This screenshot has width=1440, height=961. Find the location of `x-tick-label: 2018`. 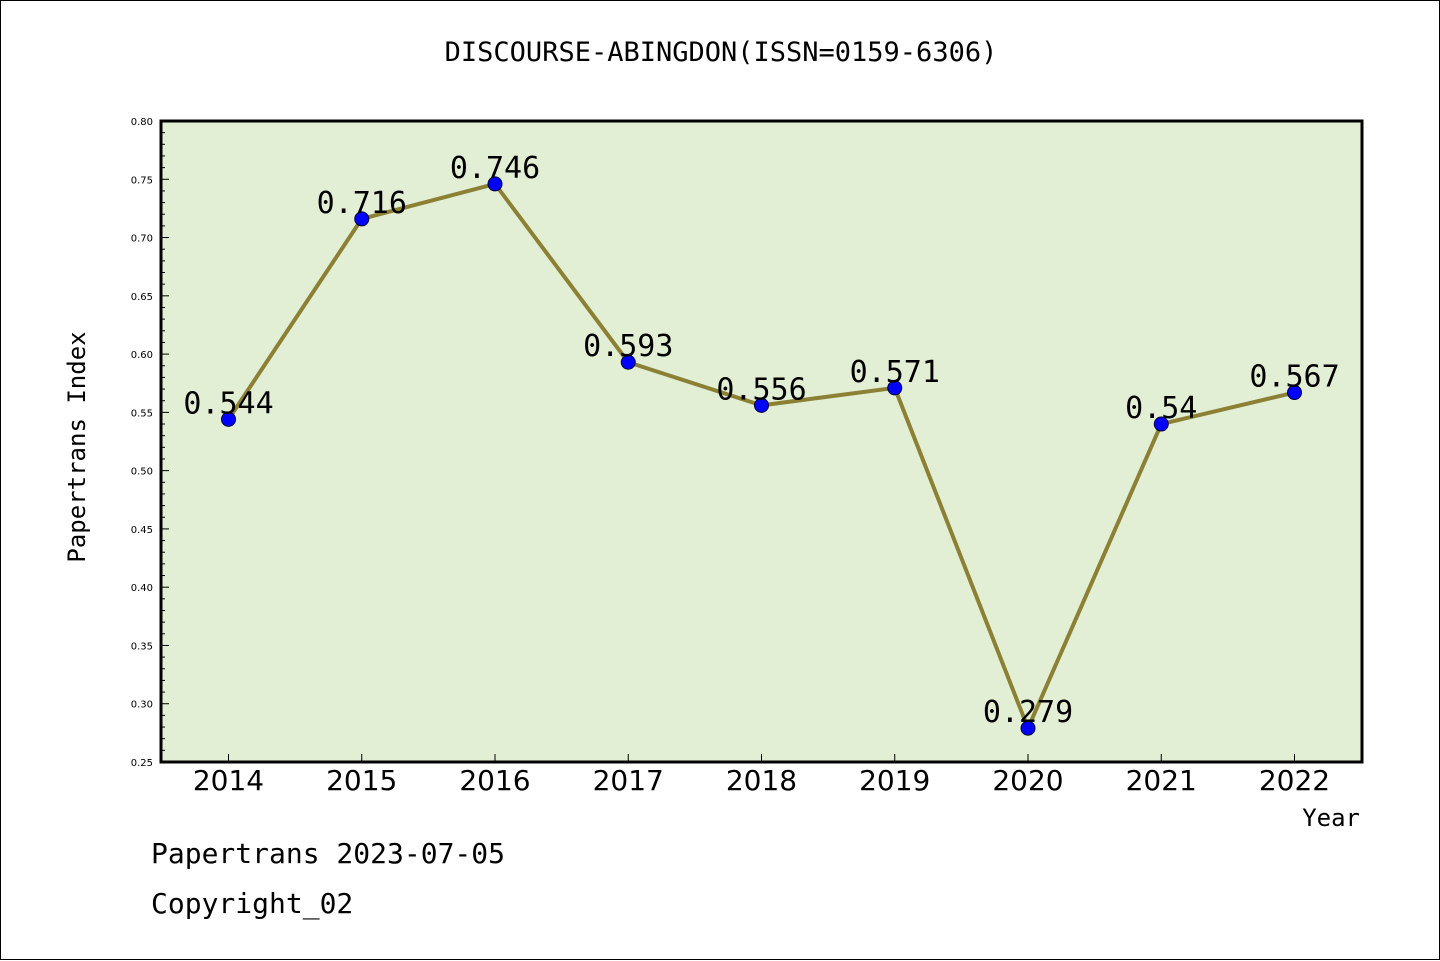

x-tick-label: 2018 is located at coordinates (761, 780).